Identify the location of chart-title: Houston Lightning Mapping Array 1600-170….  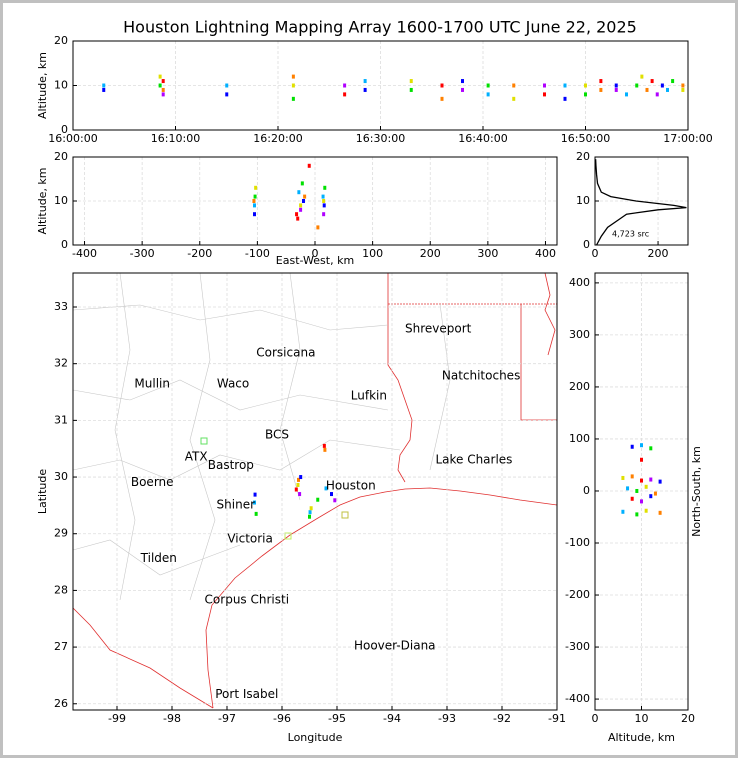
(380, 27).